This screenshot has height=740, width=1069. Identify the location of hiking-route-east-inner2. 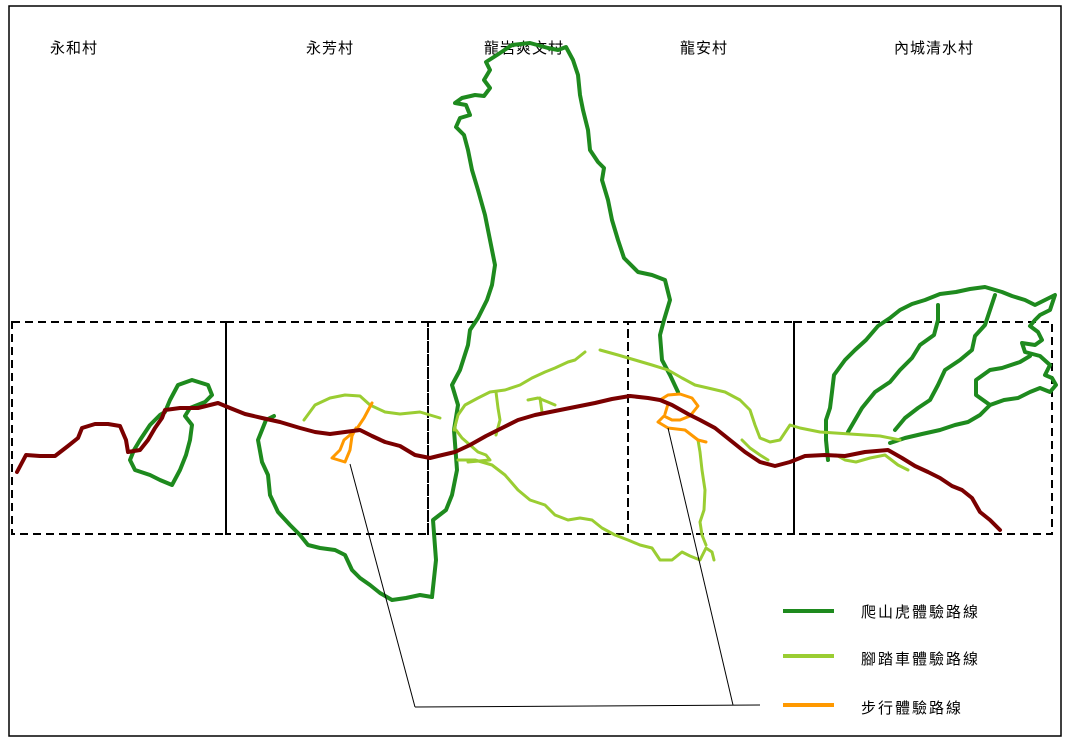
(945, 362).